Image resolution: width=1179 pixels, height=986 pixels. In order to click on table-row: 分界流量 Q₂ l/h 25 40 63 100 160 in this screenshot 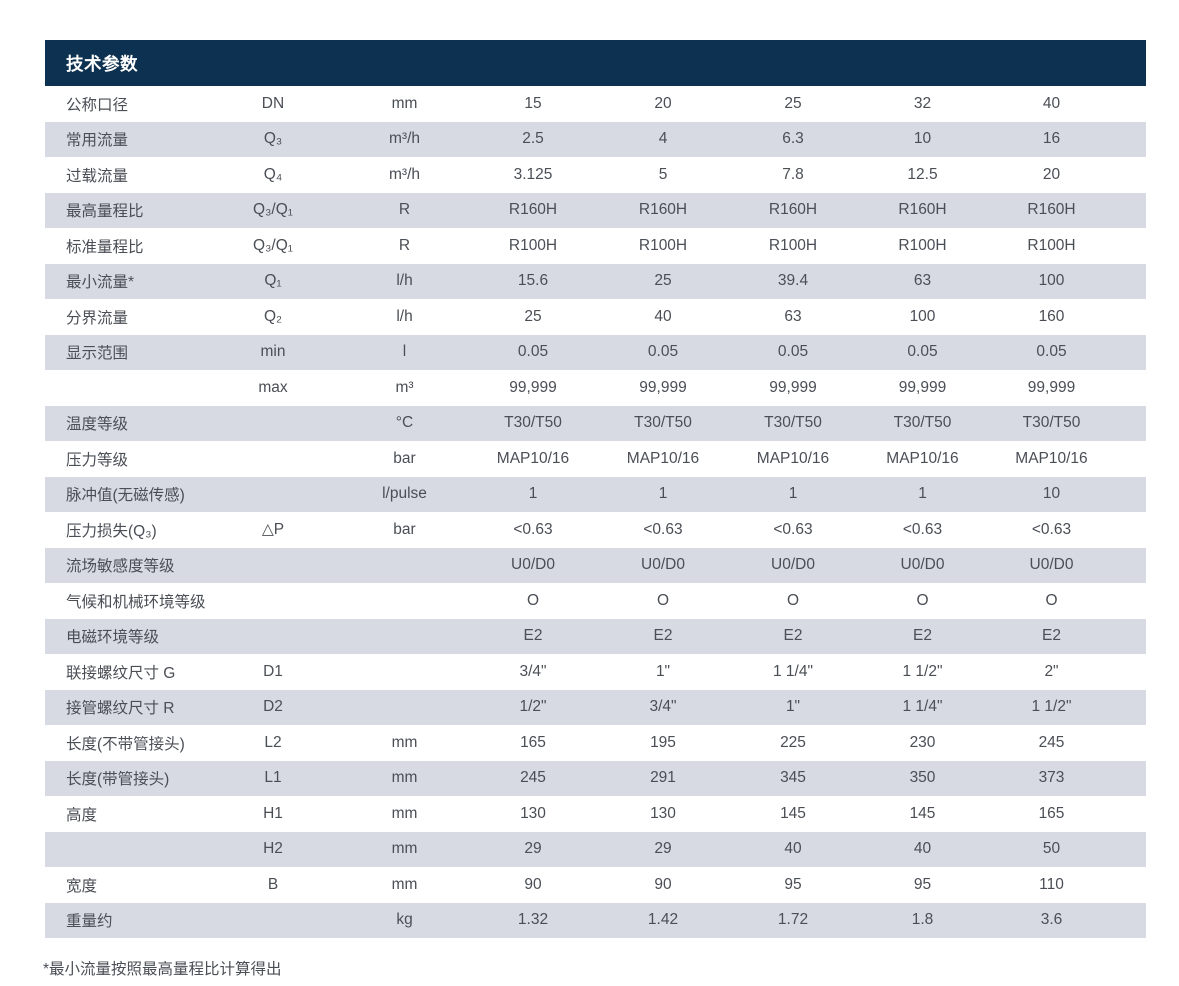, I will do `click(595, 317)`.